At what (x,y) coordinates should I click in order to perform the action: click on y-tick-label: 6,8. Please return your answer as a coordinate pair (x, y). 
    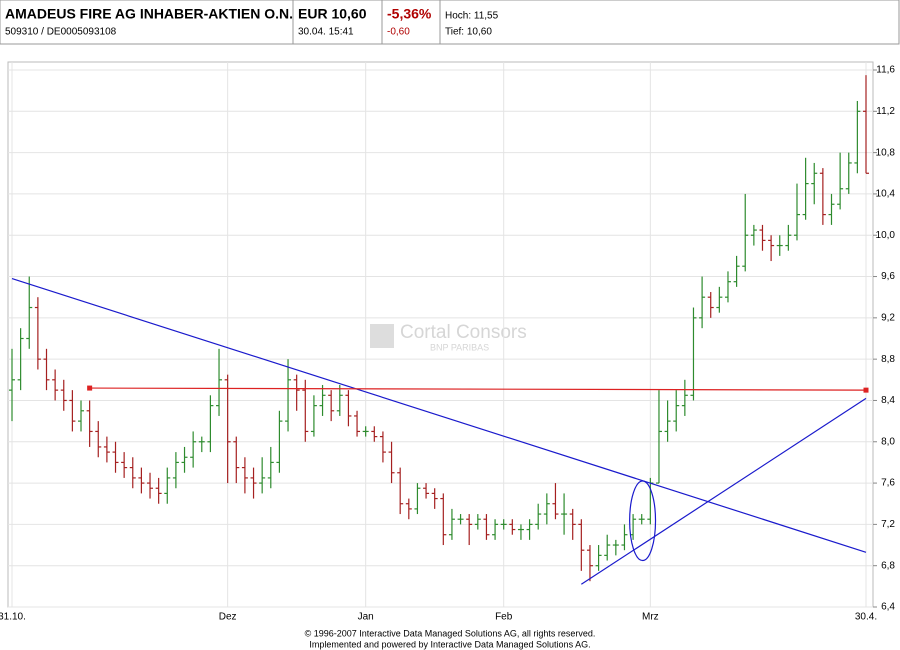
    Looking at the image, I should click on (888, 565).